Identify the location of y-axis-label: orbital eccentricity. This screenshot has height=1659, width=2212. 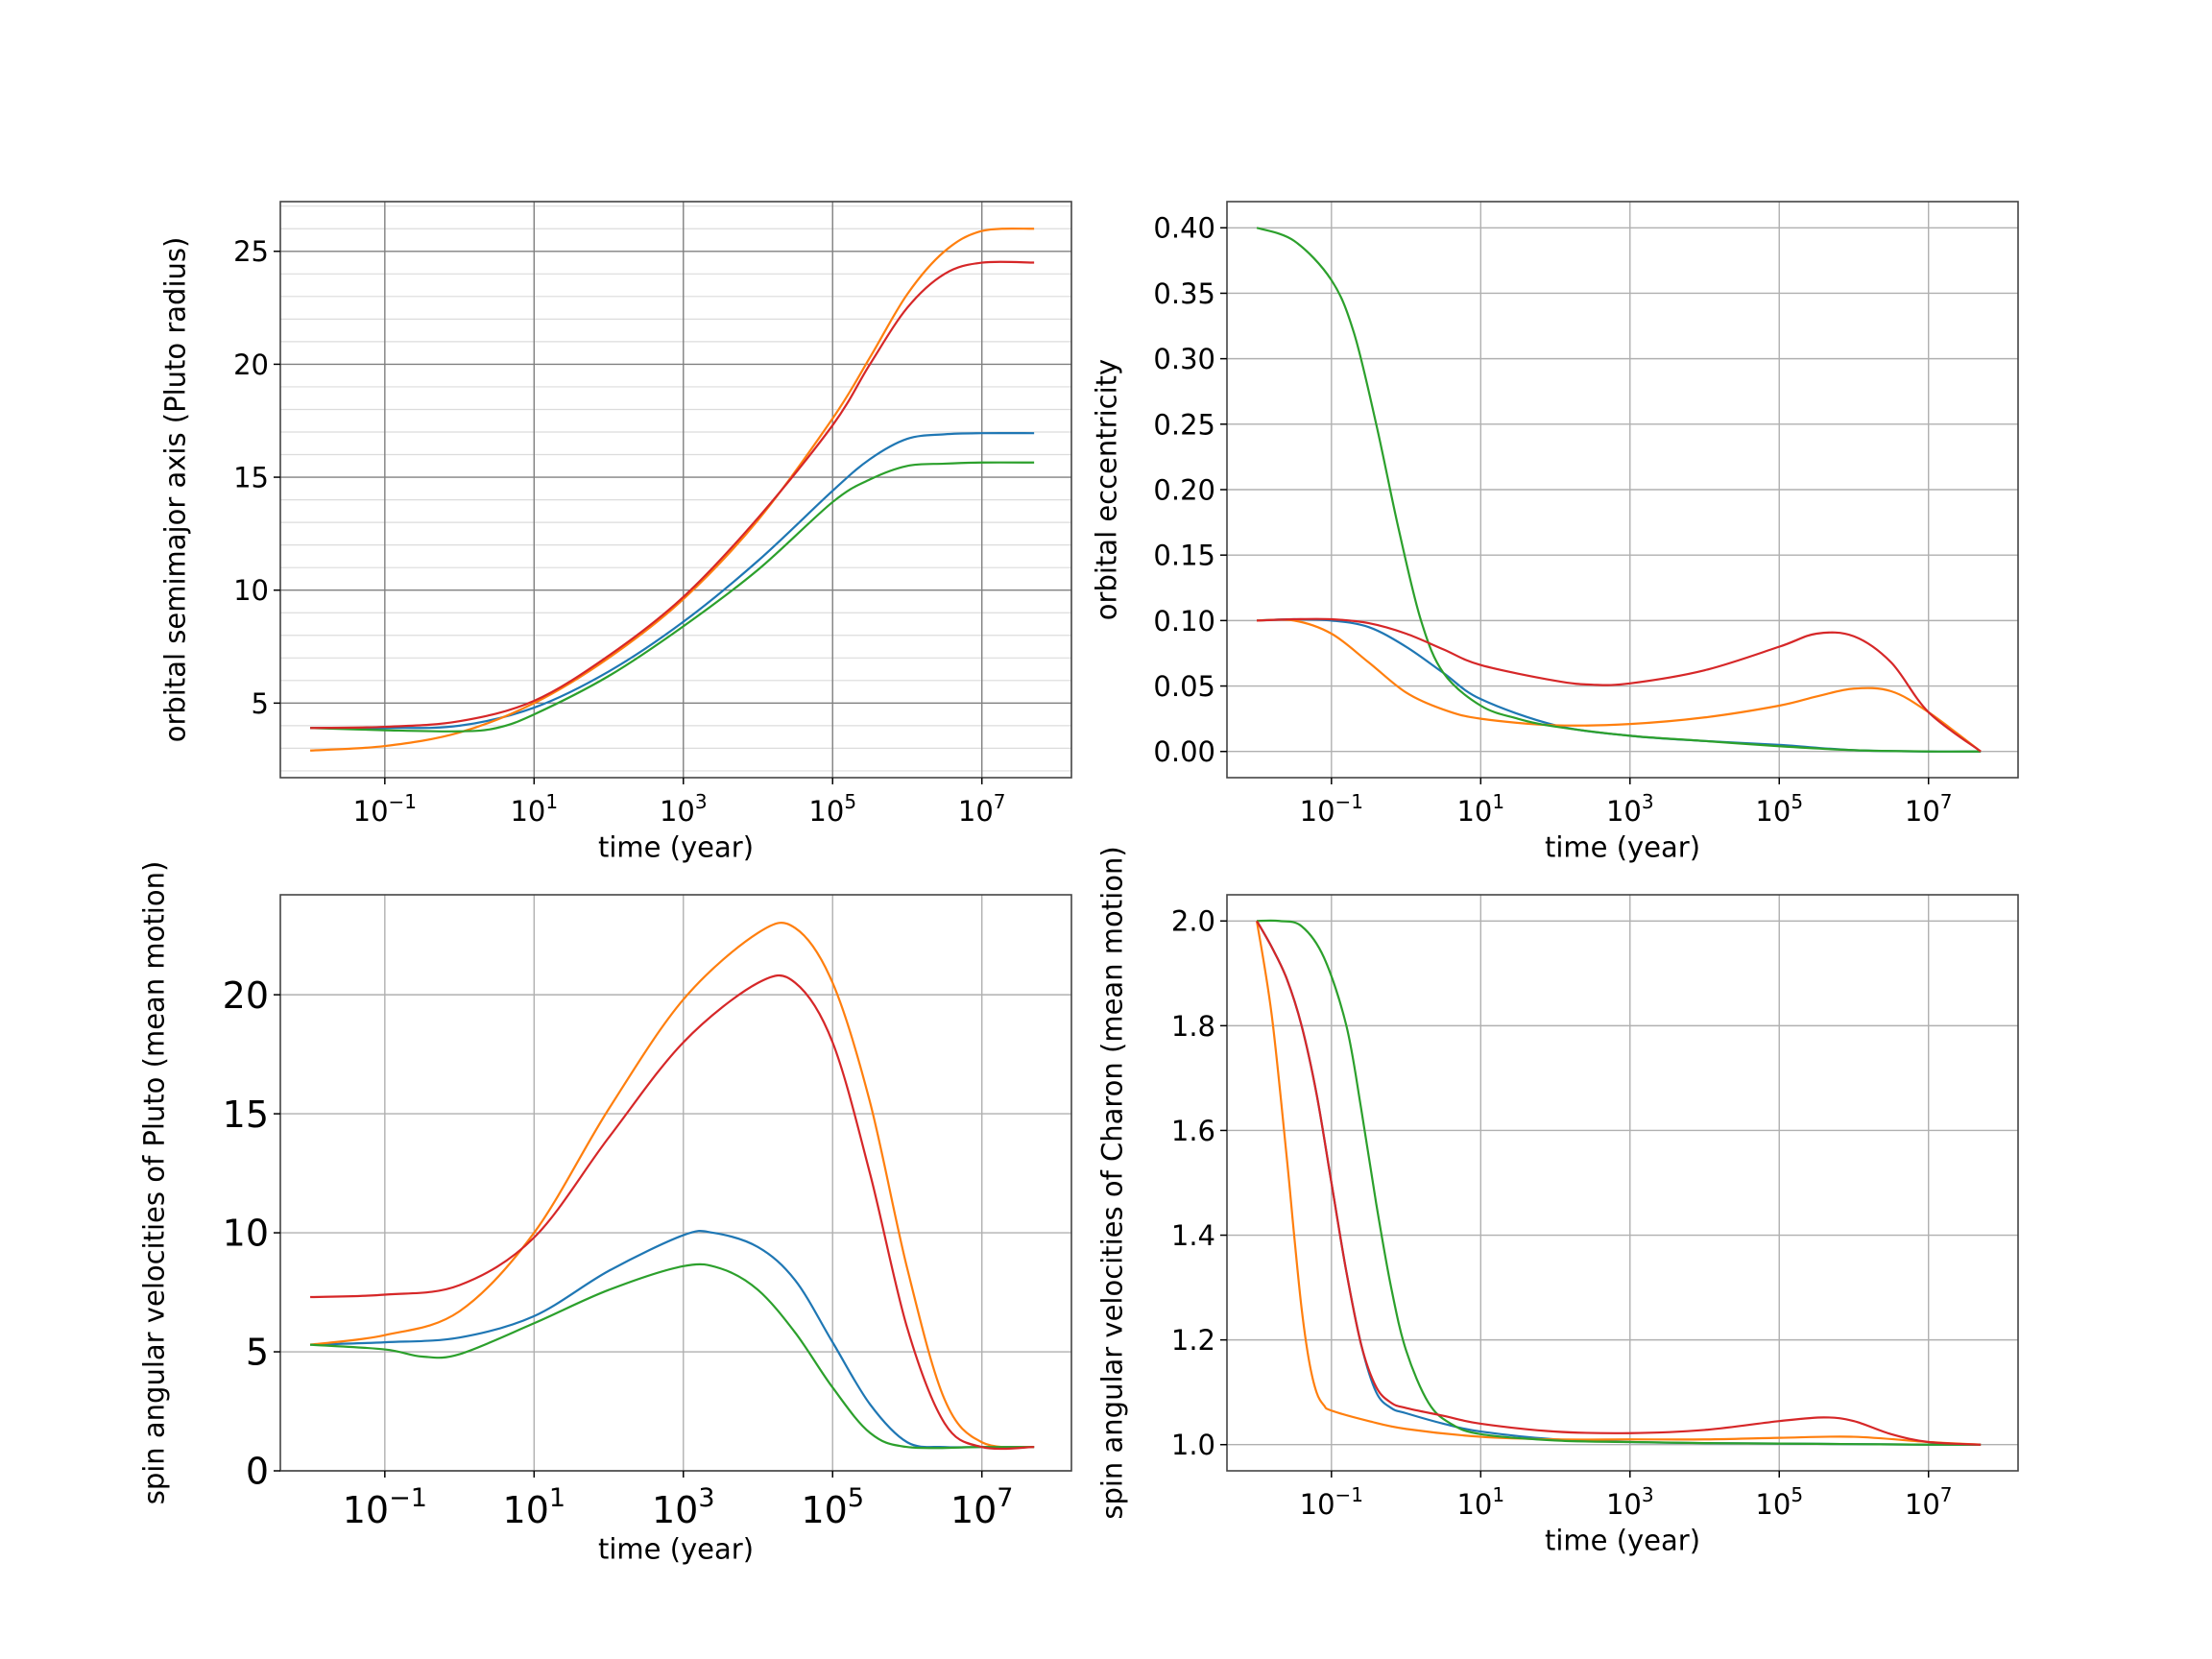
(1106, 489).